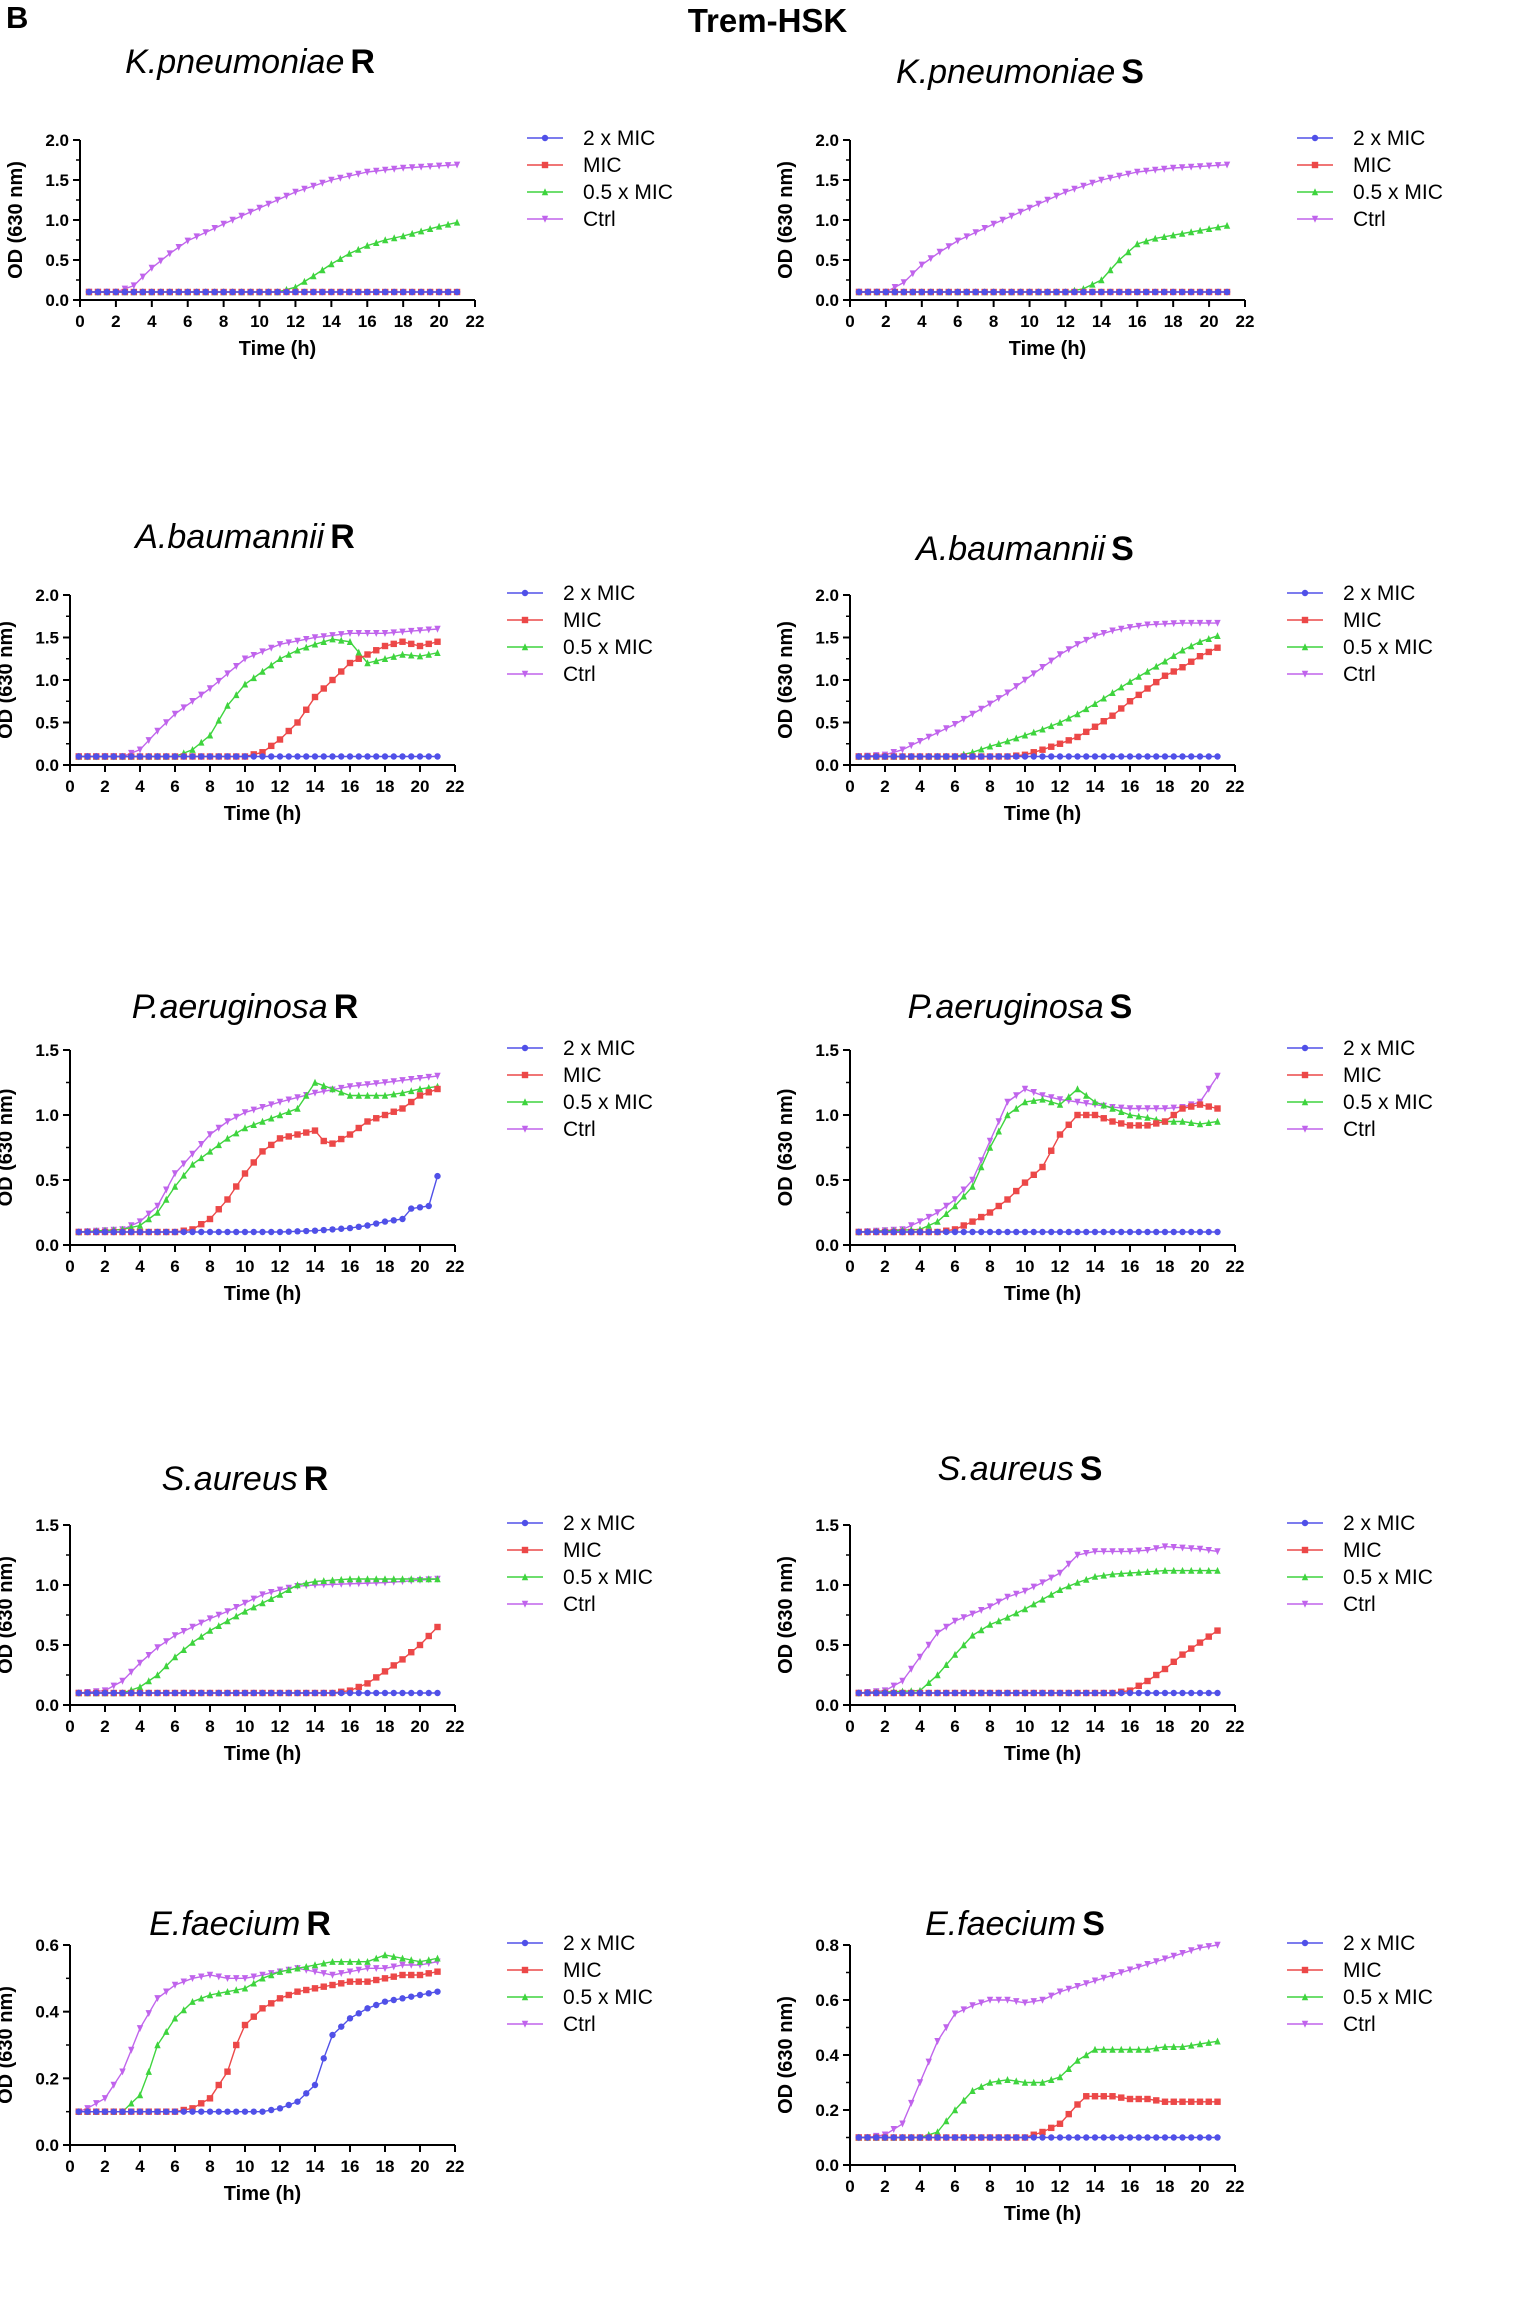 Image resolution: width=1535 pixels, height=2319 pixels. Describe the element at coordinates (258, 698) in the screenshot. I see `series-line` at that location.